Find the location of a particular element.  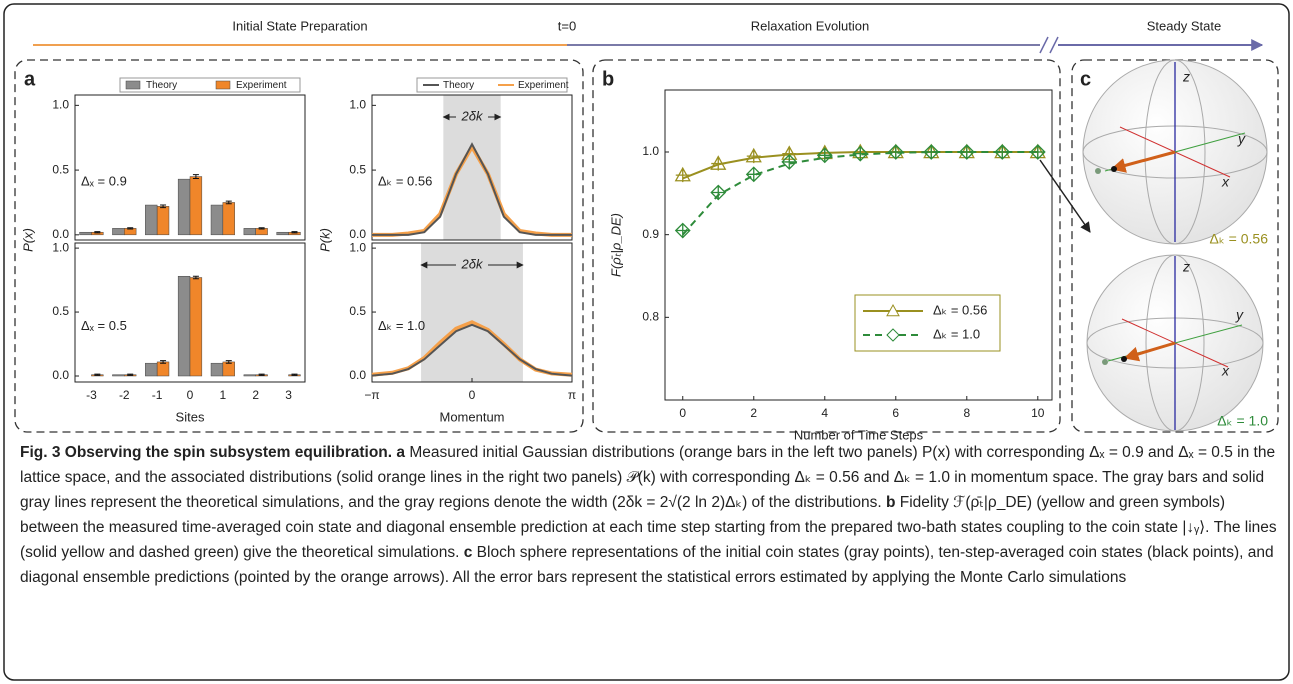

y-axis-label: F(ρ̄ₜ|ρ_DE) is located at coordinates (615, 245).